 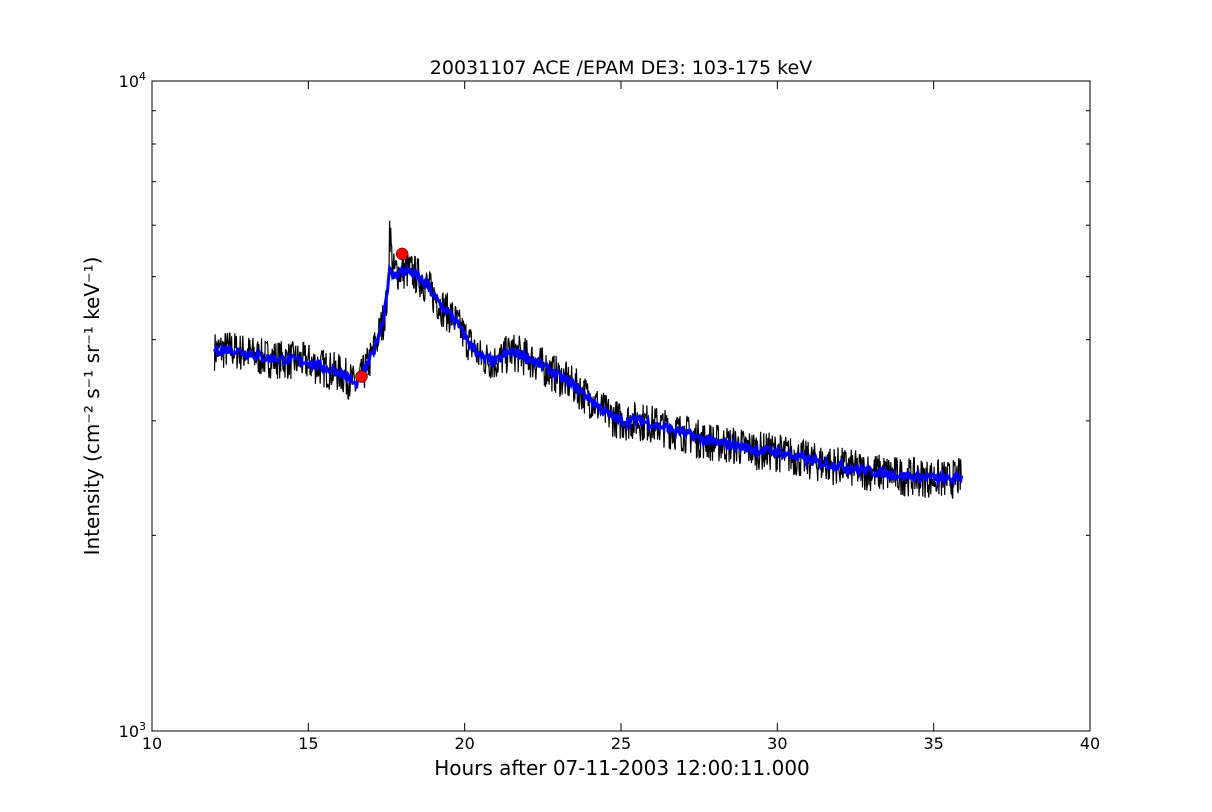 What do you see at coordinates (132, 80) in the screenshot?
I see `y-tick-label: 10⁴` at bounding box center [132, 80].